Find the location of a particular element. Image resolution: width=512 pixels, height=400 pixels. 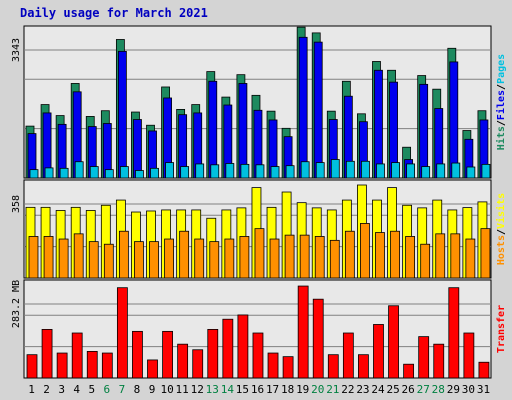

x-tick-label: 28 is located at coordinates (438, 389).